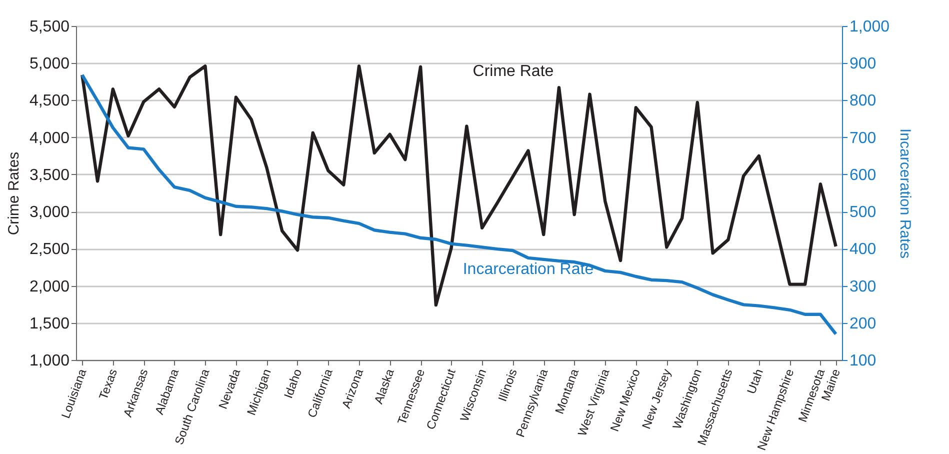 This screenshot has height=454, width=949. Describe the element at coordinates (49, 287) in the screenshot. I see `y-tick-label: 2,000` at that location.